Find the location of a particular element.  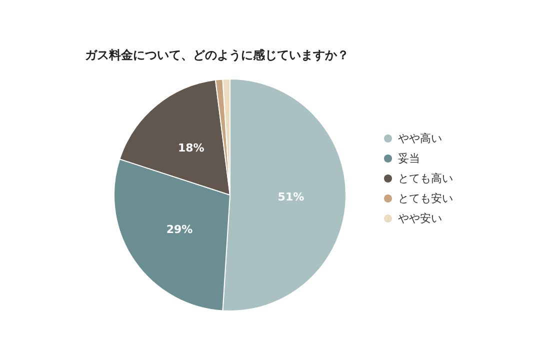

chart-title: ガス料金について、どのように感じていますか？ is located at coordinates (217, 55).